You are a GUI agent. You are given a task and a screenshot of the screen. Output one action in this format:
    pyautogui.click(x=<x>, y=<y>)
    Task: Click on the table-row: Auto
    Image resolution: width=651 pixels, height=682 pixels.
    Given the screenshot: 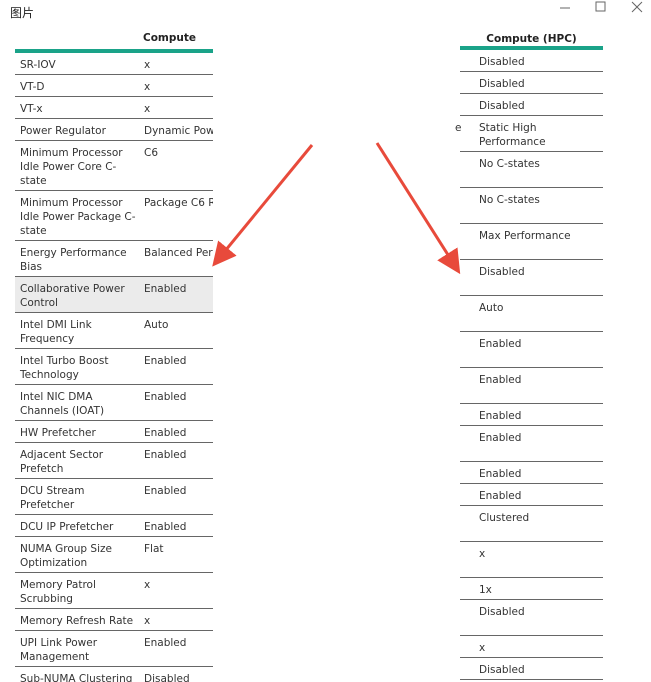 What is the action you would take?
    pyautogui.click(x=531, y=314)
    